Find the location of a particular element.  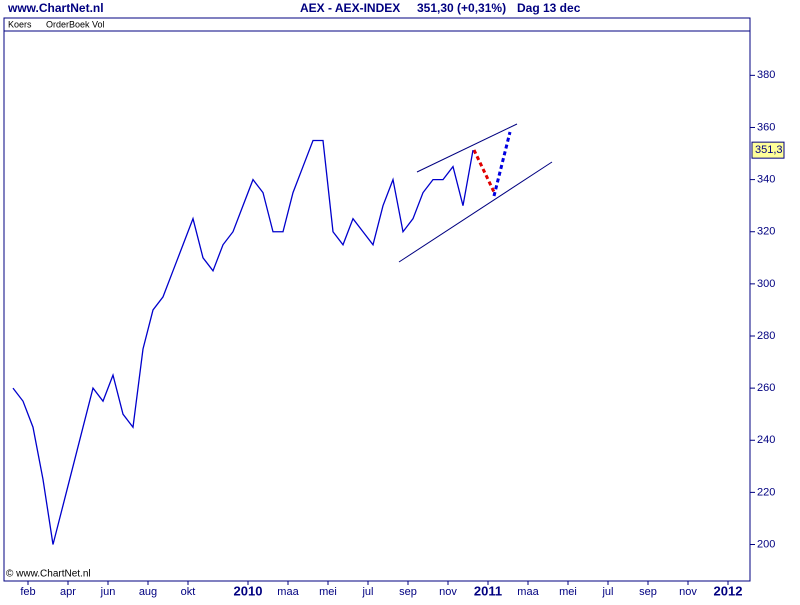

period: Dag 13 dec is located at coordinates (549, 8).